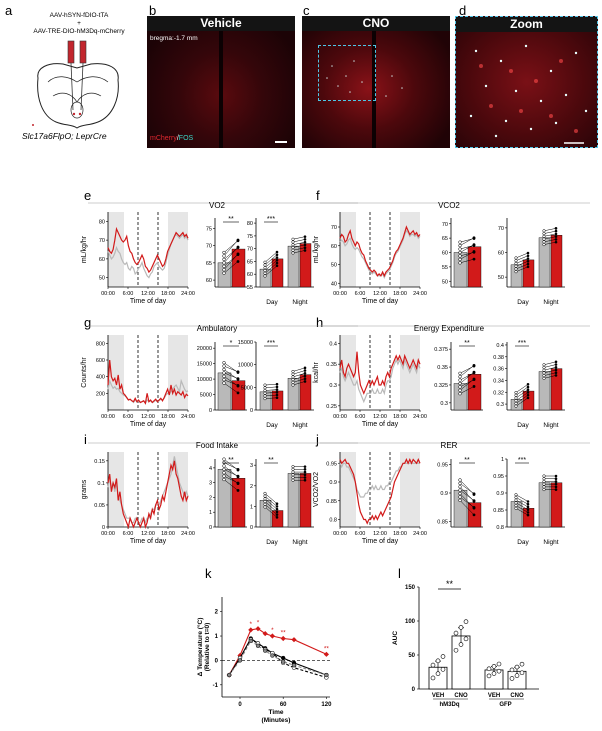 Image resolution: width=602 pixels, height=731 pixels. What do you see at coordinates (230, 376) in the screenshot?
I see `g-bars-chart` at bounding box center [230, 376].